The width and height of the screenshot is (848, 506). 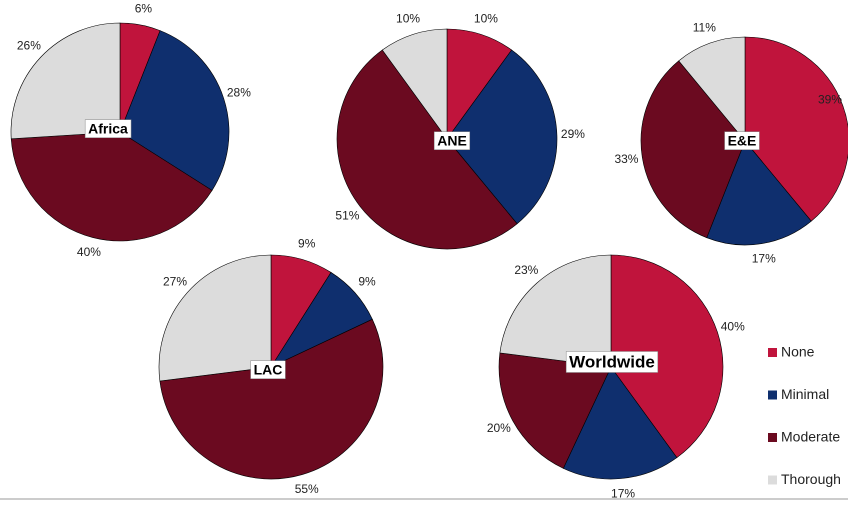 I want to click on pie-title: Worldwide, so click(x=612, y=361).